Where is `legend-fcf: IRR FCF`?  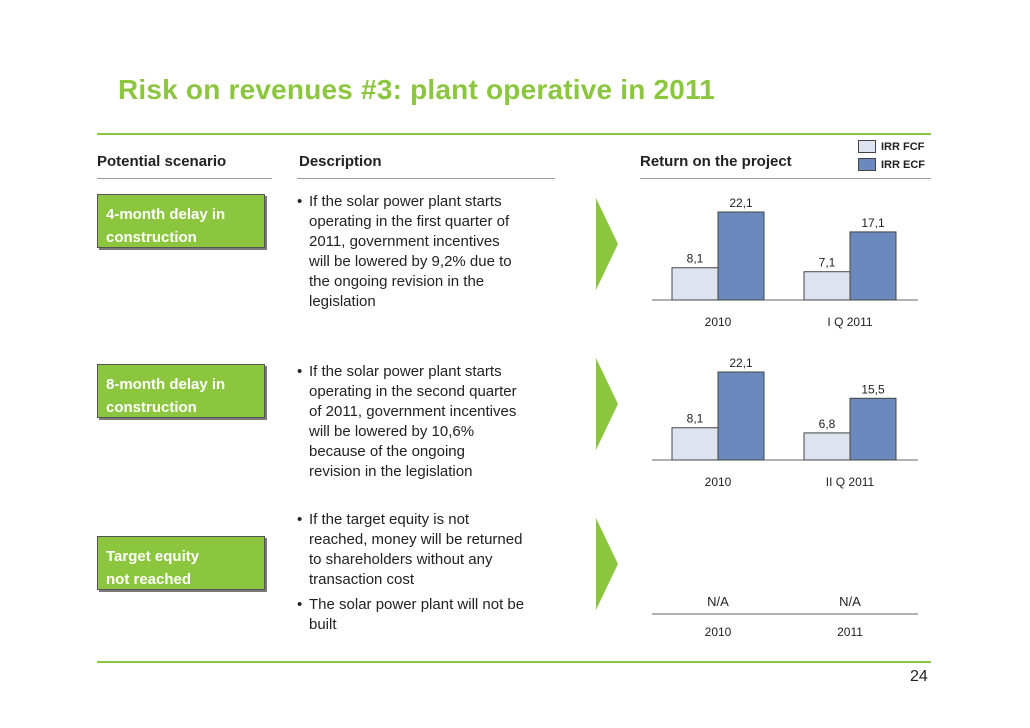
legend-fcf: IRR FCF is located at coordinates (891, 146).